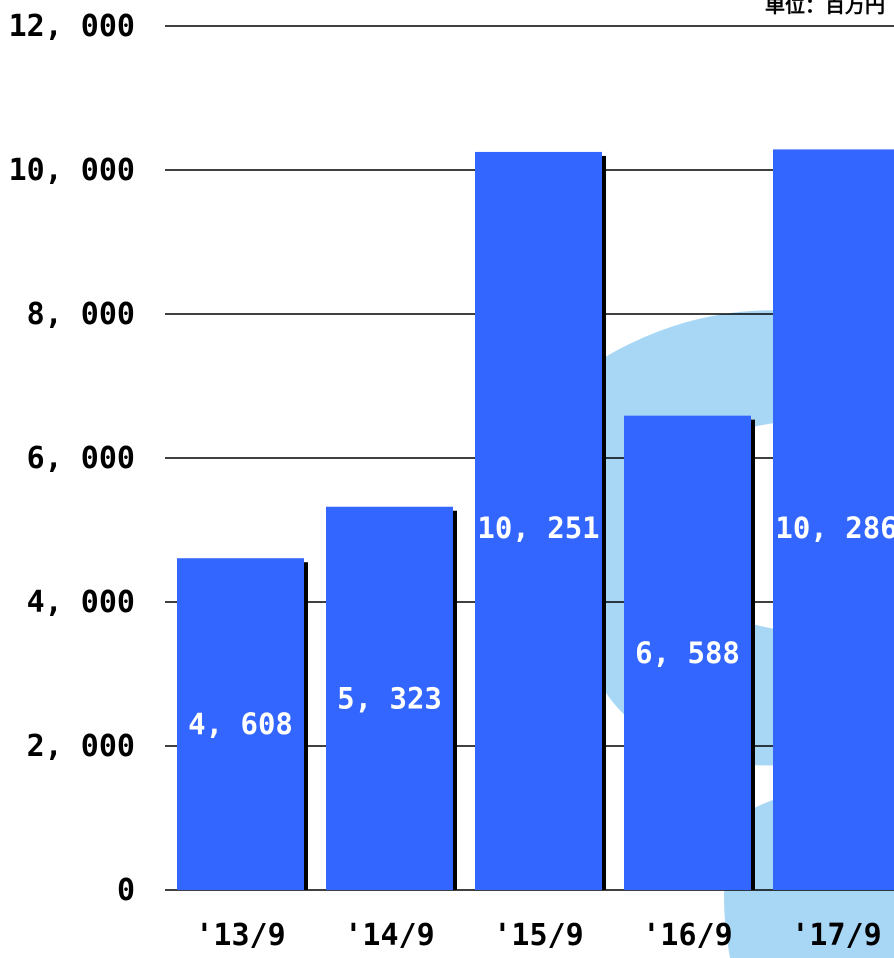 This screenshot has width=894, height=958. What do you see at coordinates (72, 170) in the screenshot?
I see `y-tick-label: 10, 000` at bounding box center [72, 170].